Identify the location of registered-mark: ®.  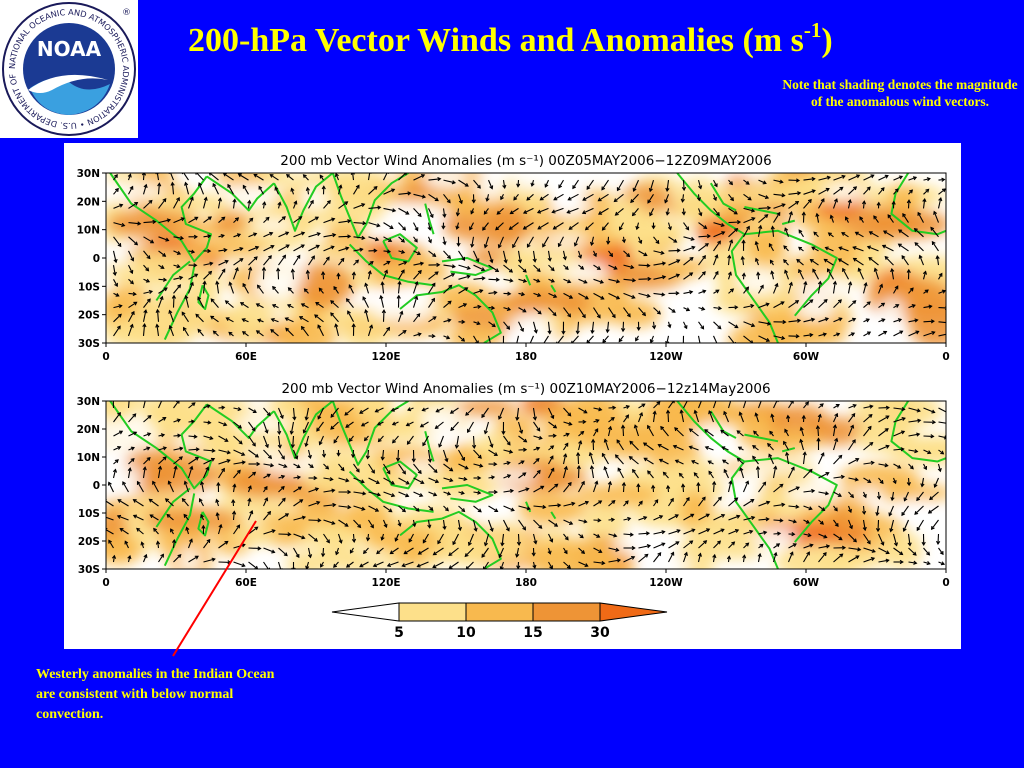
(126, 13).